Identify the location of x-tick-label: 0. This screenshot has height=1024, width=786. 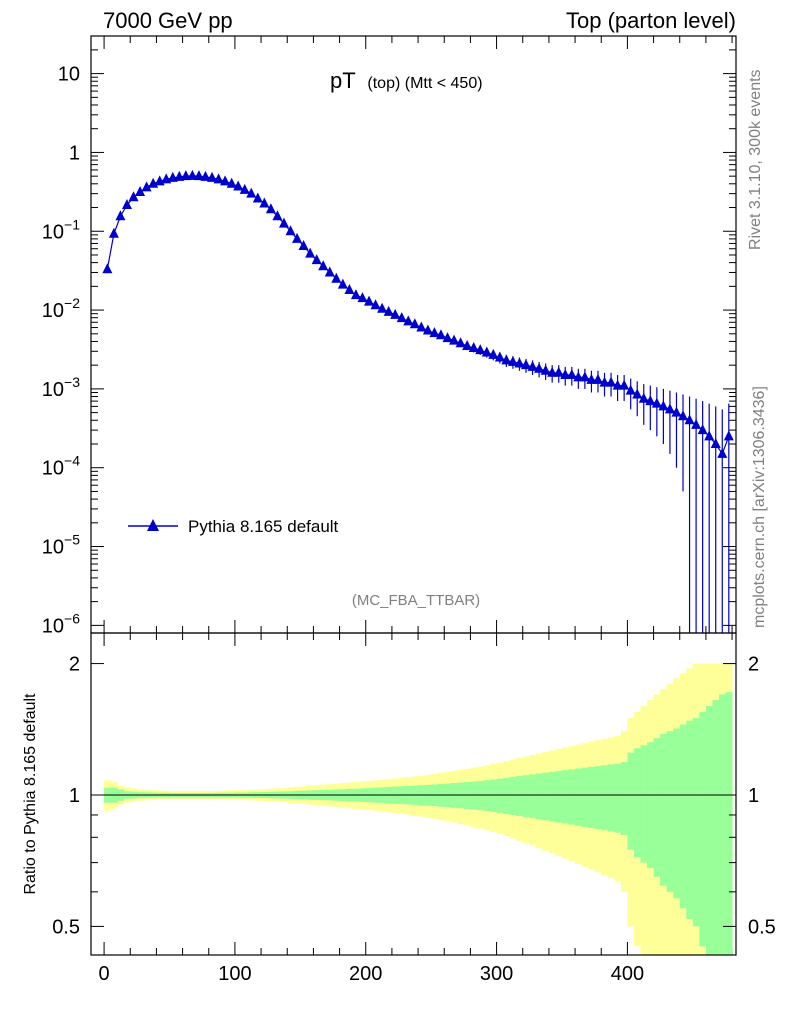
(104, 974).